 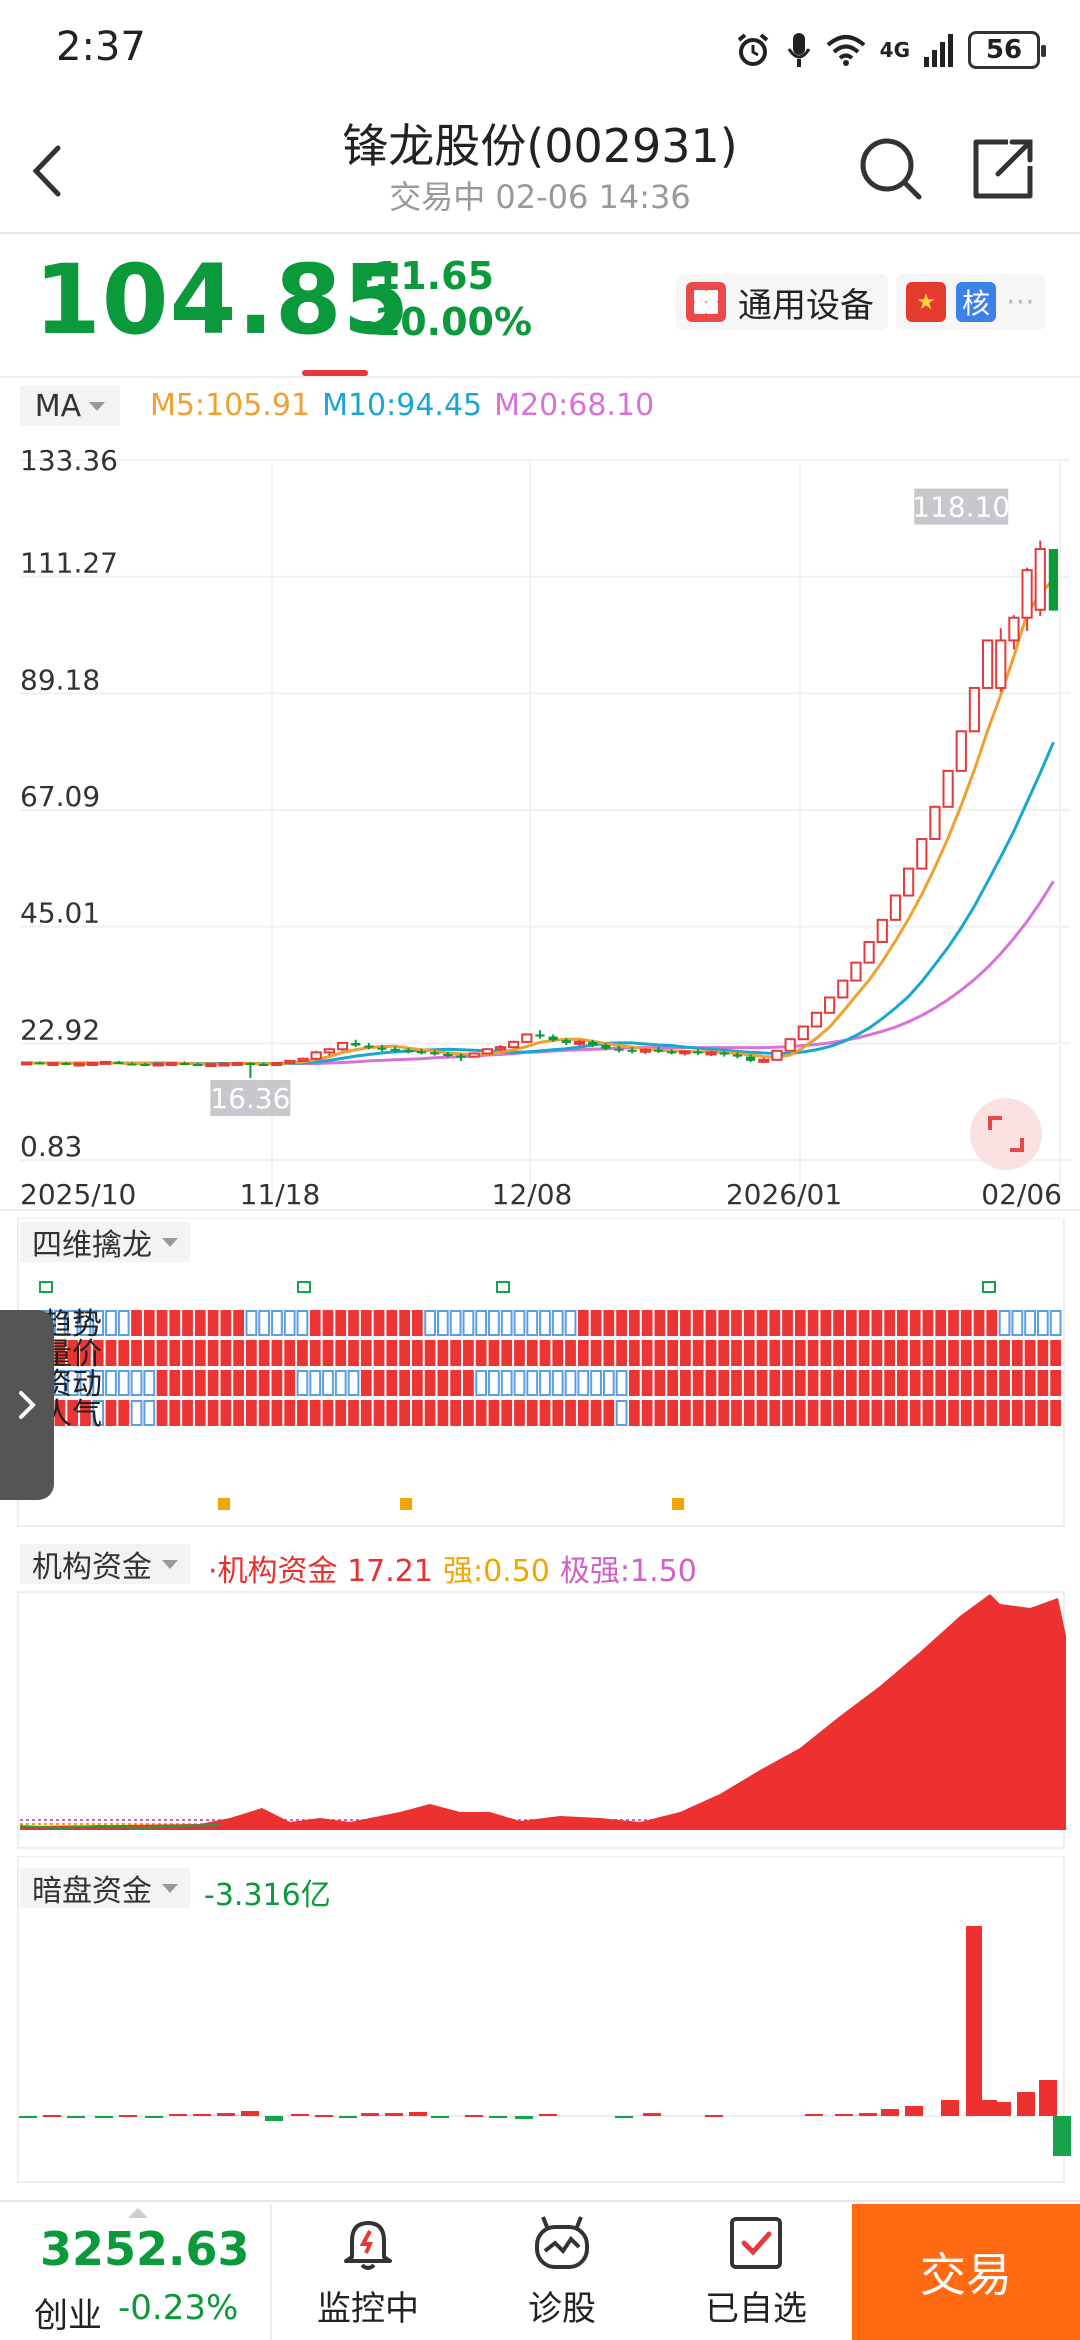 I want to click on institution-fund-title: 机构资金, so click(x=92, y=1567).